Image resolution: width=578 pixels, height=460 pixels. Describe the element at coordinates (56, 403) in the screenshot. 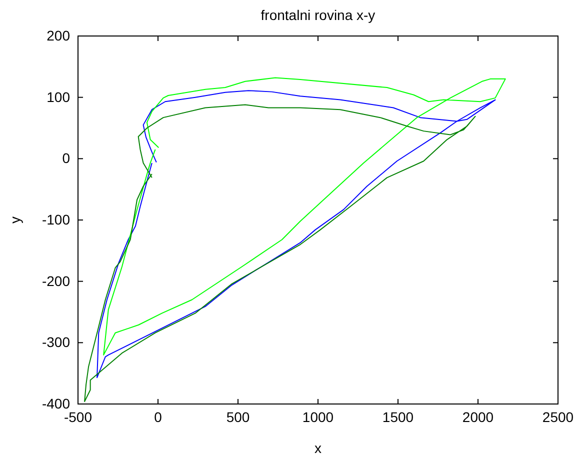

I see `y-tick-label: -400` at that location.